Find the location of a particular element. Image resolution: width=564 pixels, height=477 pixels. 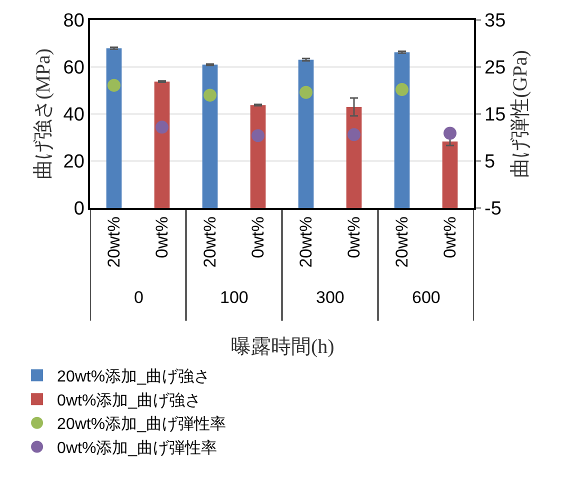

x-axis-title: 曝露時間(h) is located at coordinates (282, 347).